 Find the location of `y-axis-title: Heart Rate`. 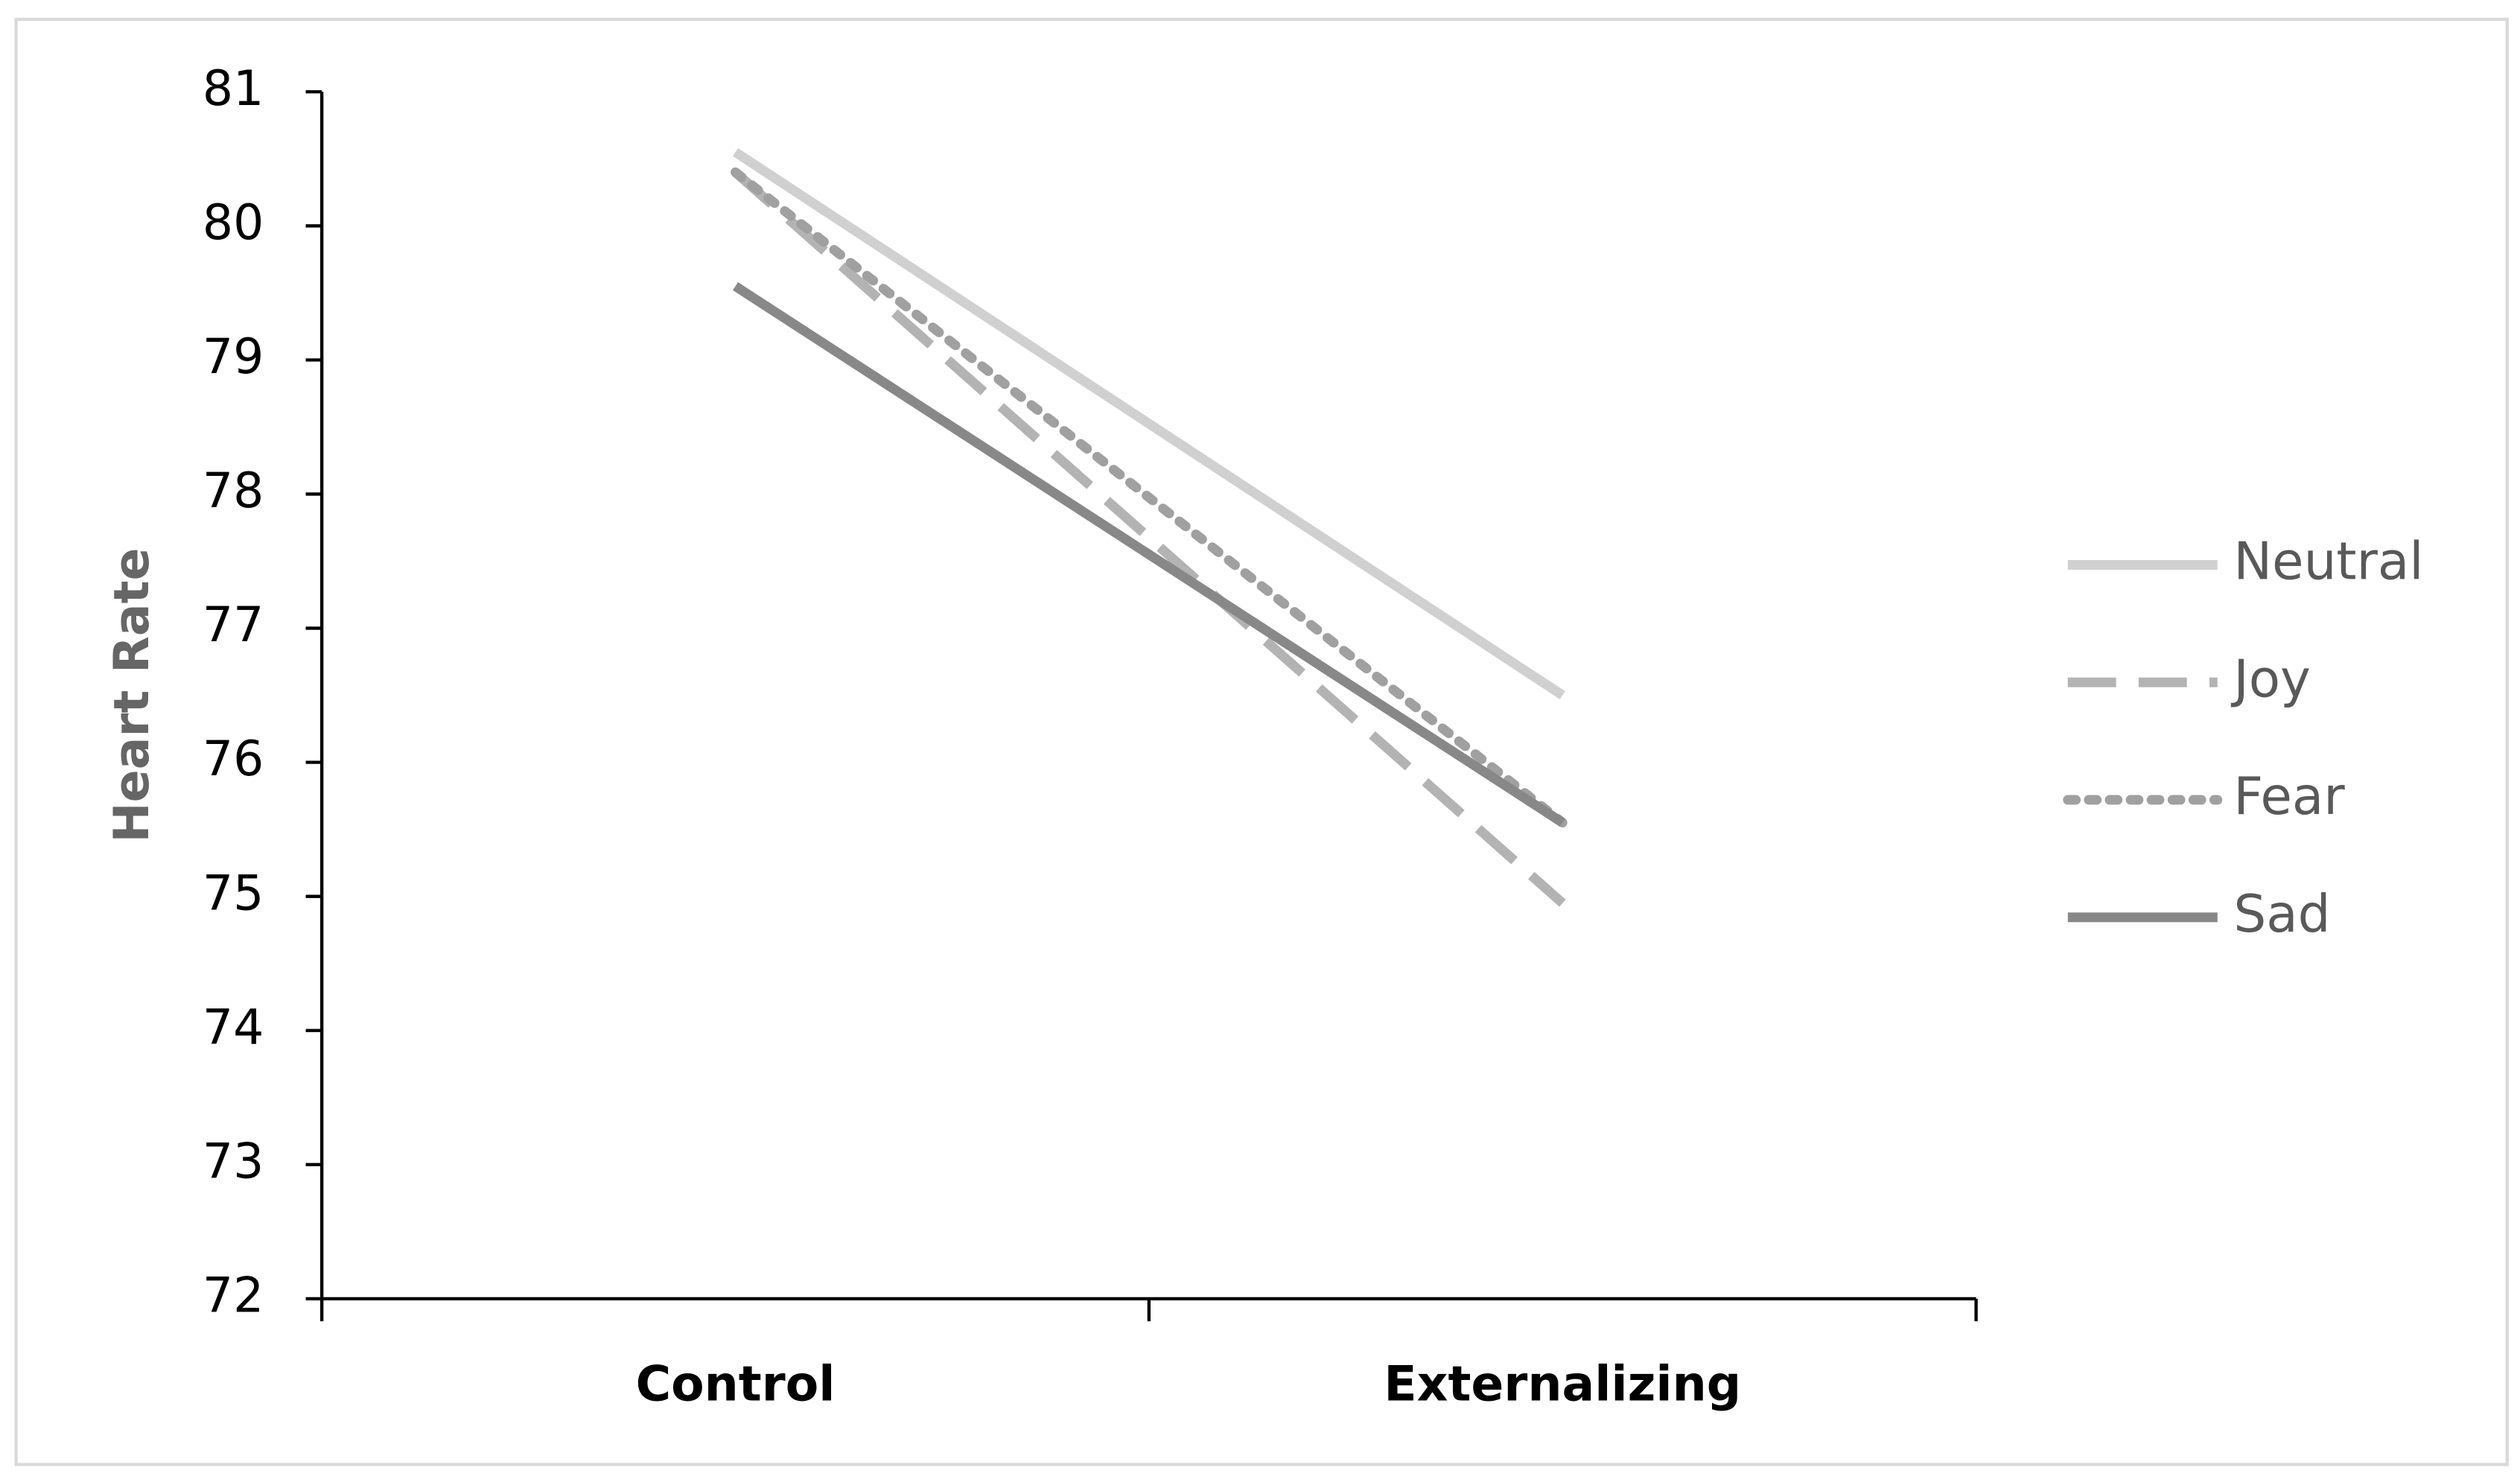

y-axis-title: Heart Rate is located at coordinates (132, 695).